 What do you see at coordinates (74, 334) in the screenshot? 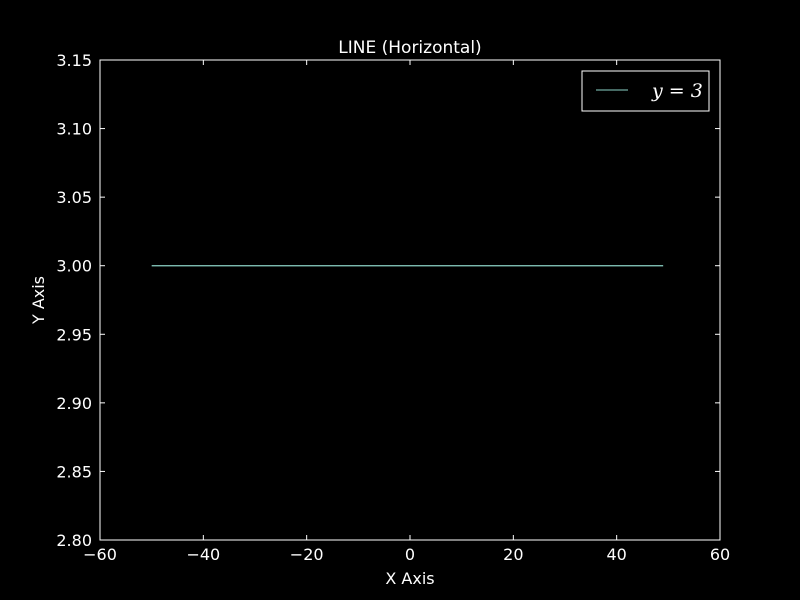
I see `y-tick-label: 2.95` at bounding box center [74, 334].